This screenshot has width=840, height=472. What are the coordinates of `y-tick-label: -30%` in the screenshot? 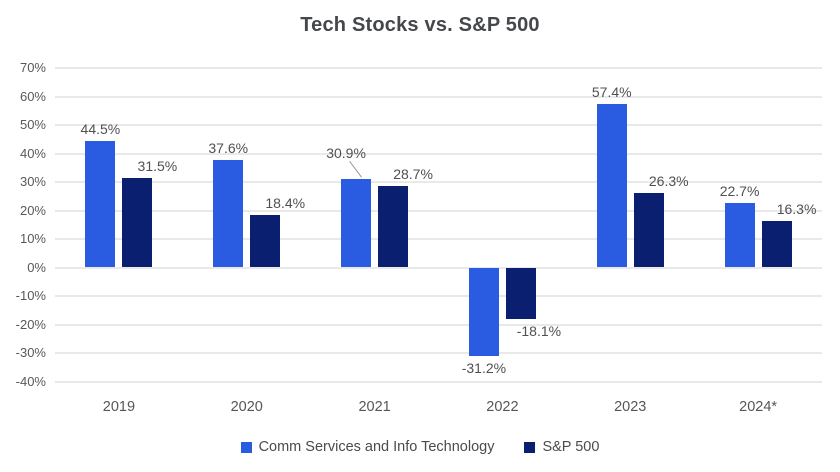 It's located at (30, 352).